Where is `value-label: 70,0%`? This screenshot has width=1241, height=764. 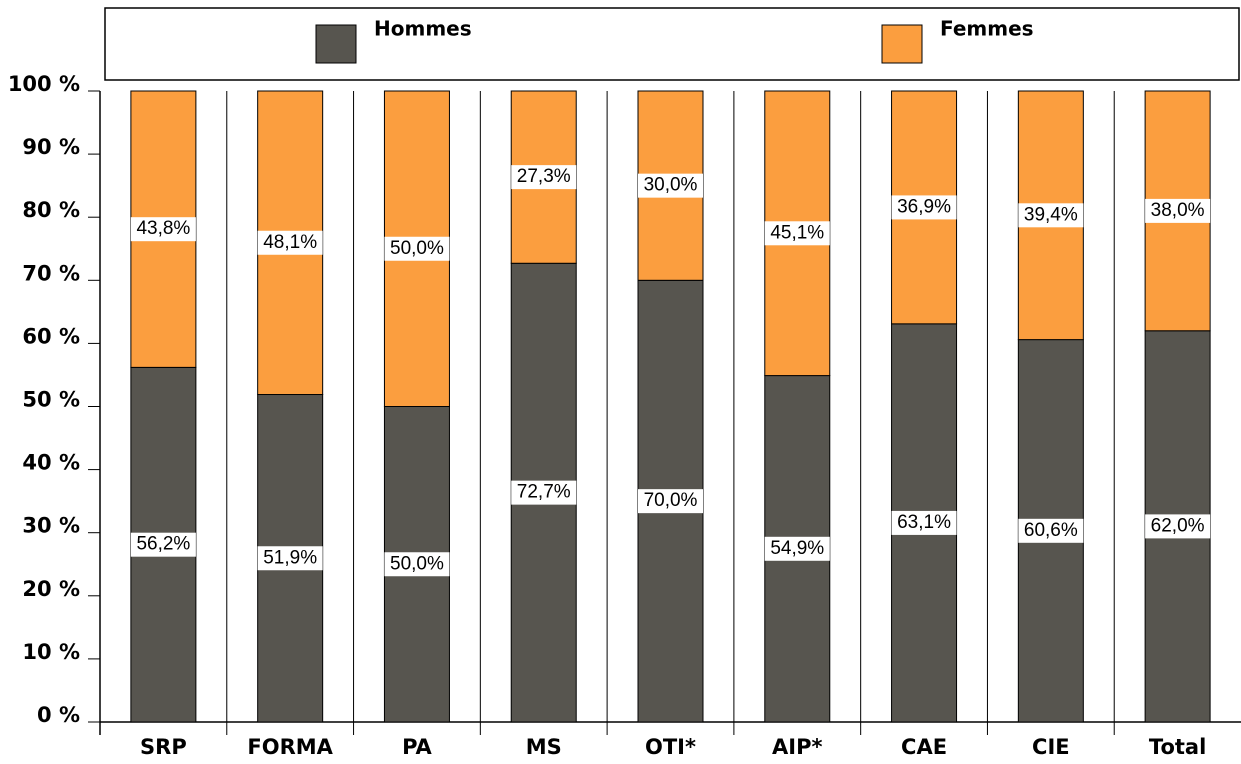
value-label: 70,0% is located at coordinates (671, 500).